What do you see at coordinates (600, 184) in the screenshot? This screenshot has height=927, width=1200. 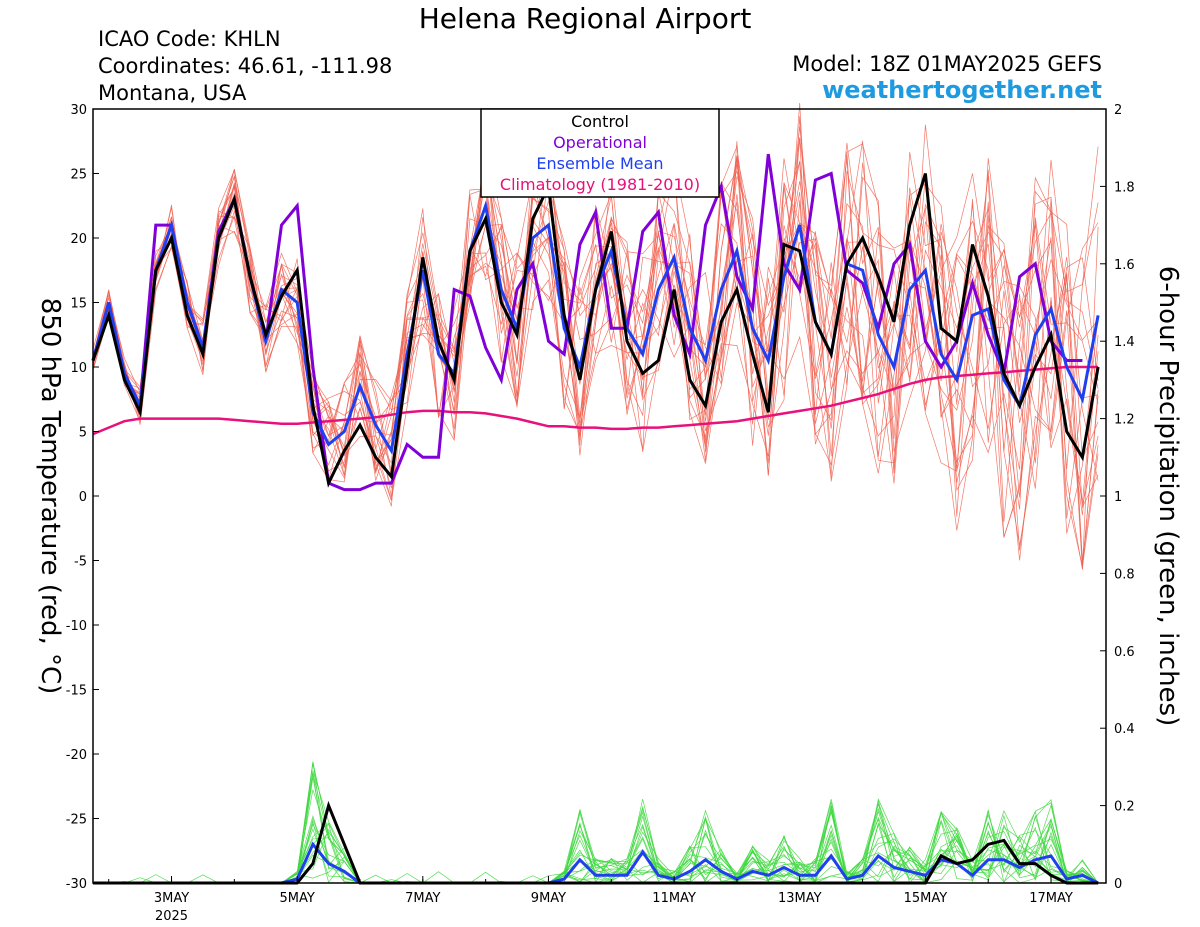 I see `legend-climatology: Climatology (1981-2010)` at bounding box center [600, 184].